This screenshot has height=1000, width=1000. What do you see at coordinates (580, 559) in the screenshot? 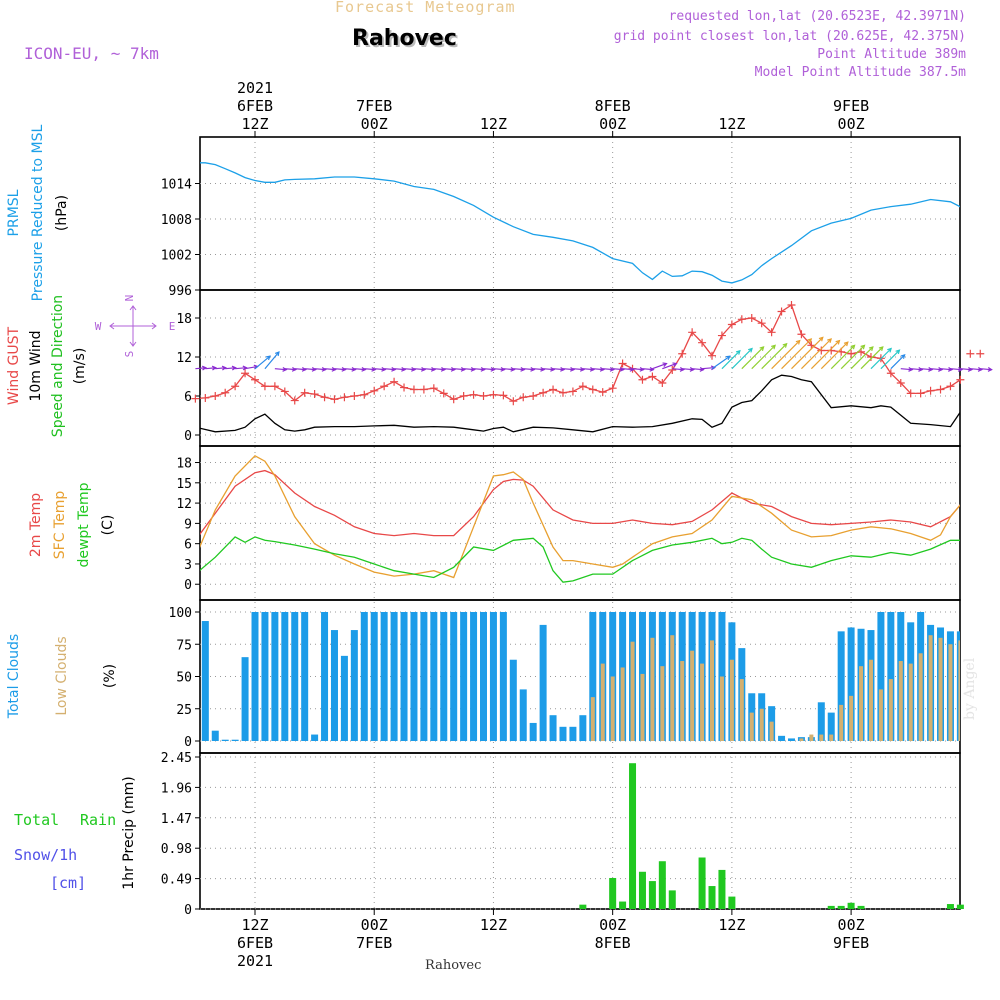
I see `series-line-dewpt-temp` at bounding box center [580, 559].